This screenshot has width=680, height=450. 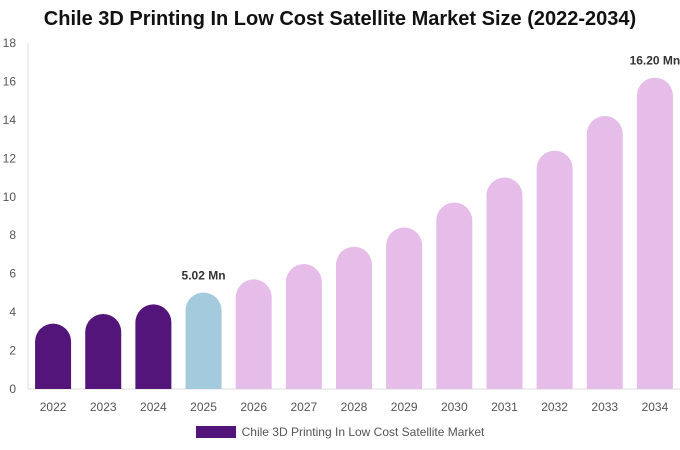 What do you see at coordinates (654, 233) in the screenshot?
I see `bar-2034` at bounding box center [654, 233].